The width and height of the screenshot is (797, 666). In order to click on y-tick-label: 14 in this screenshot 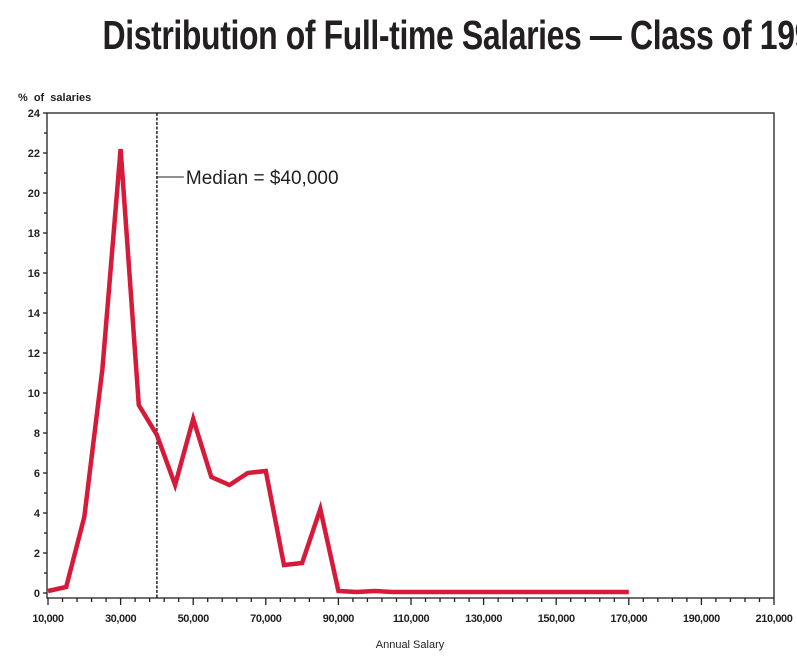, I will do `click(34, 314)`.